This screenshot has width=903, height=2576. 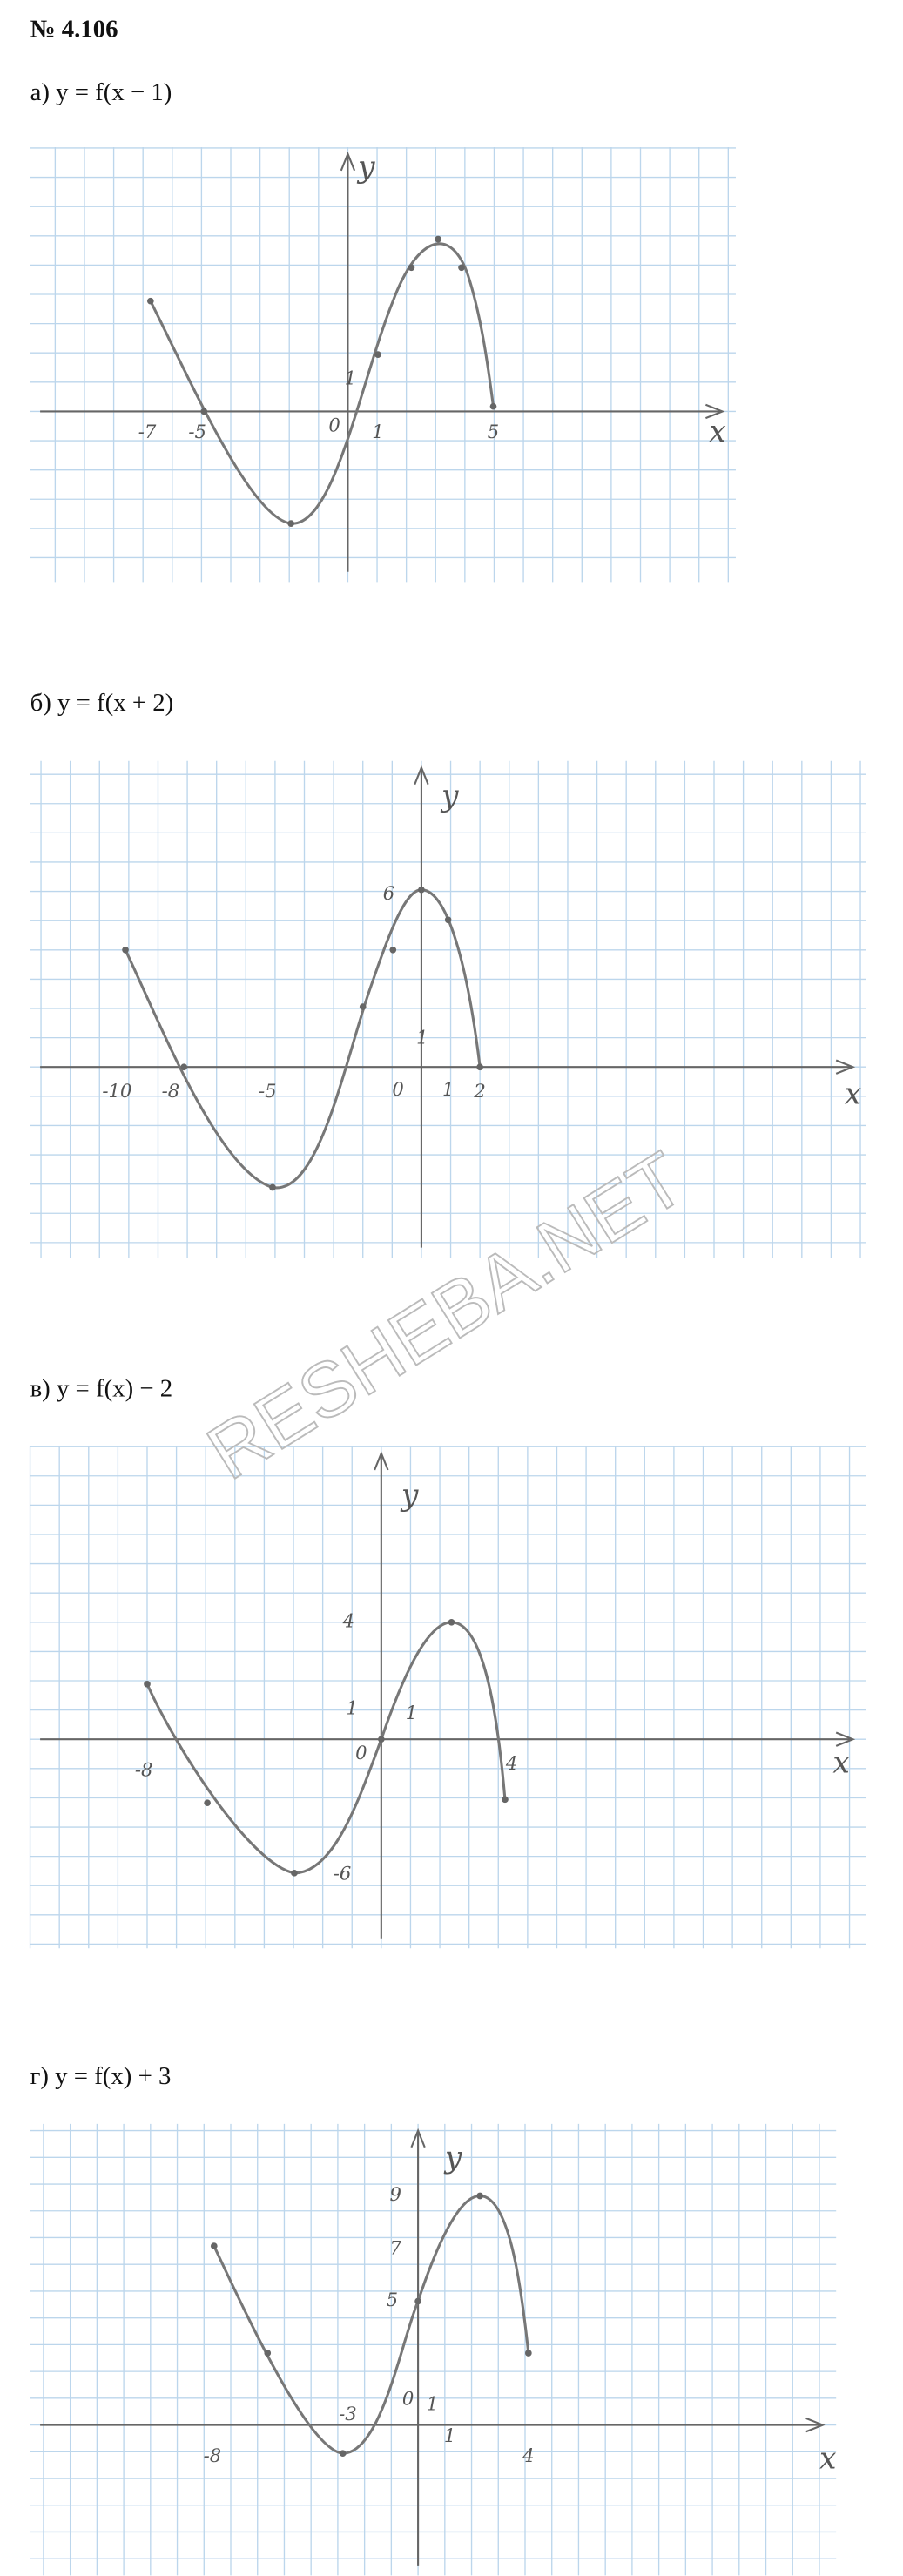 I want to click on watermark: RESHEBA.NET, so click(x=445, y=1315).